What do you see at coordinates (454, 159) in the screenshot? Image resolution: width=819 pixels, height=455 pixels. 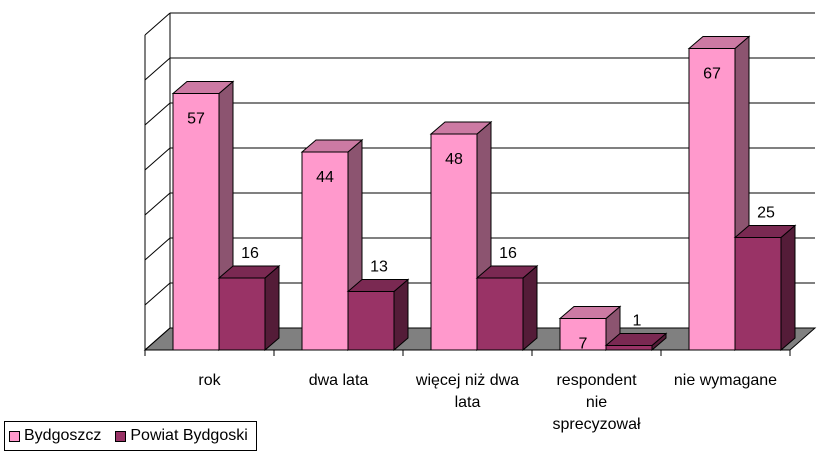 I see `data-label: 48` at bounding box center [454, 159].